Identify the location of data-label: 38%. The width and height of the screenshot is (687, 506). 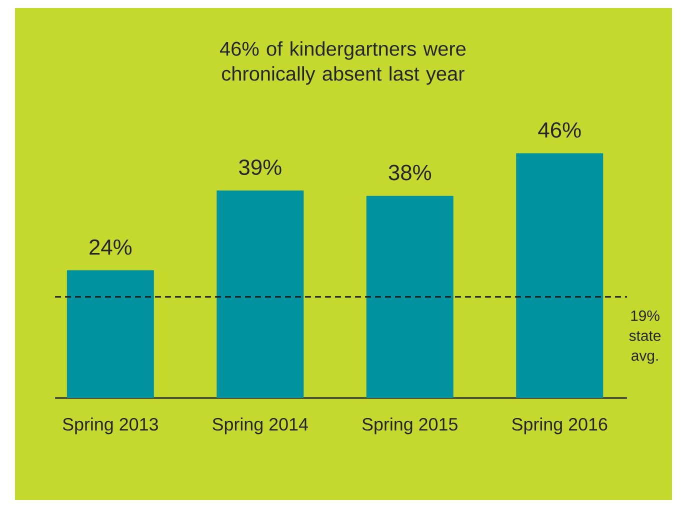
(410, 172).